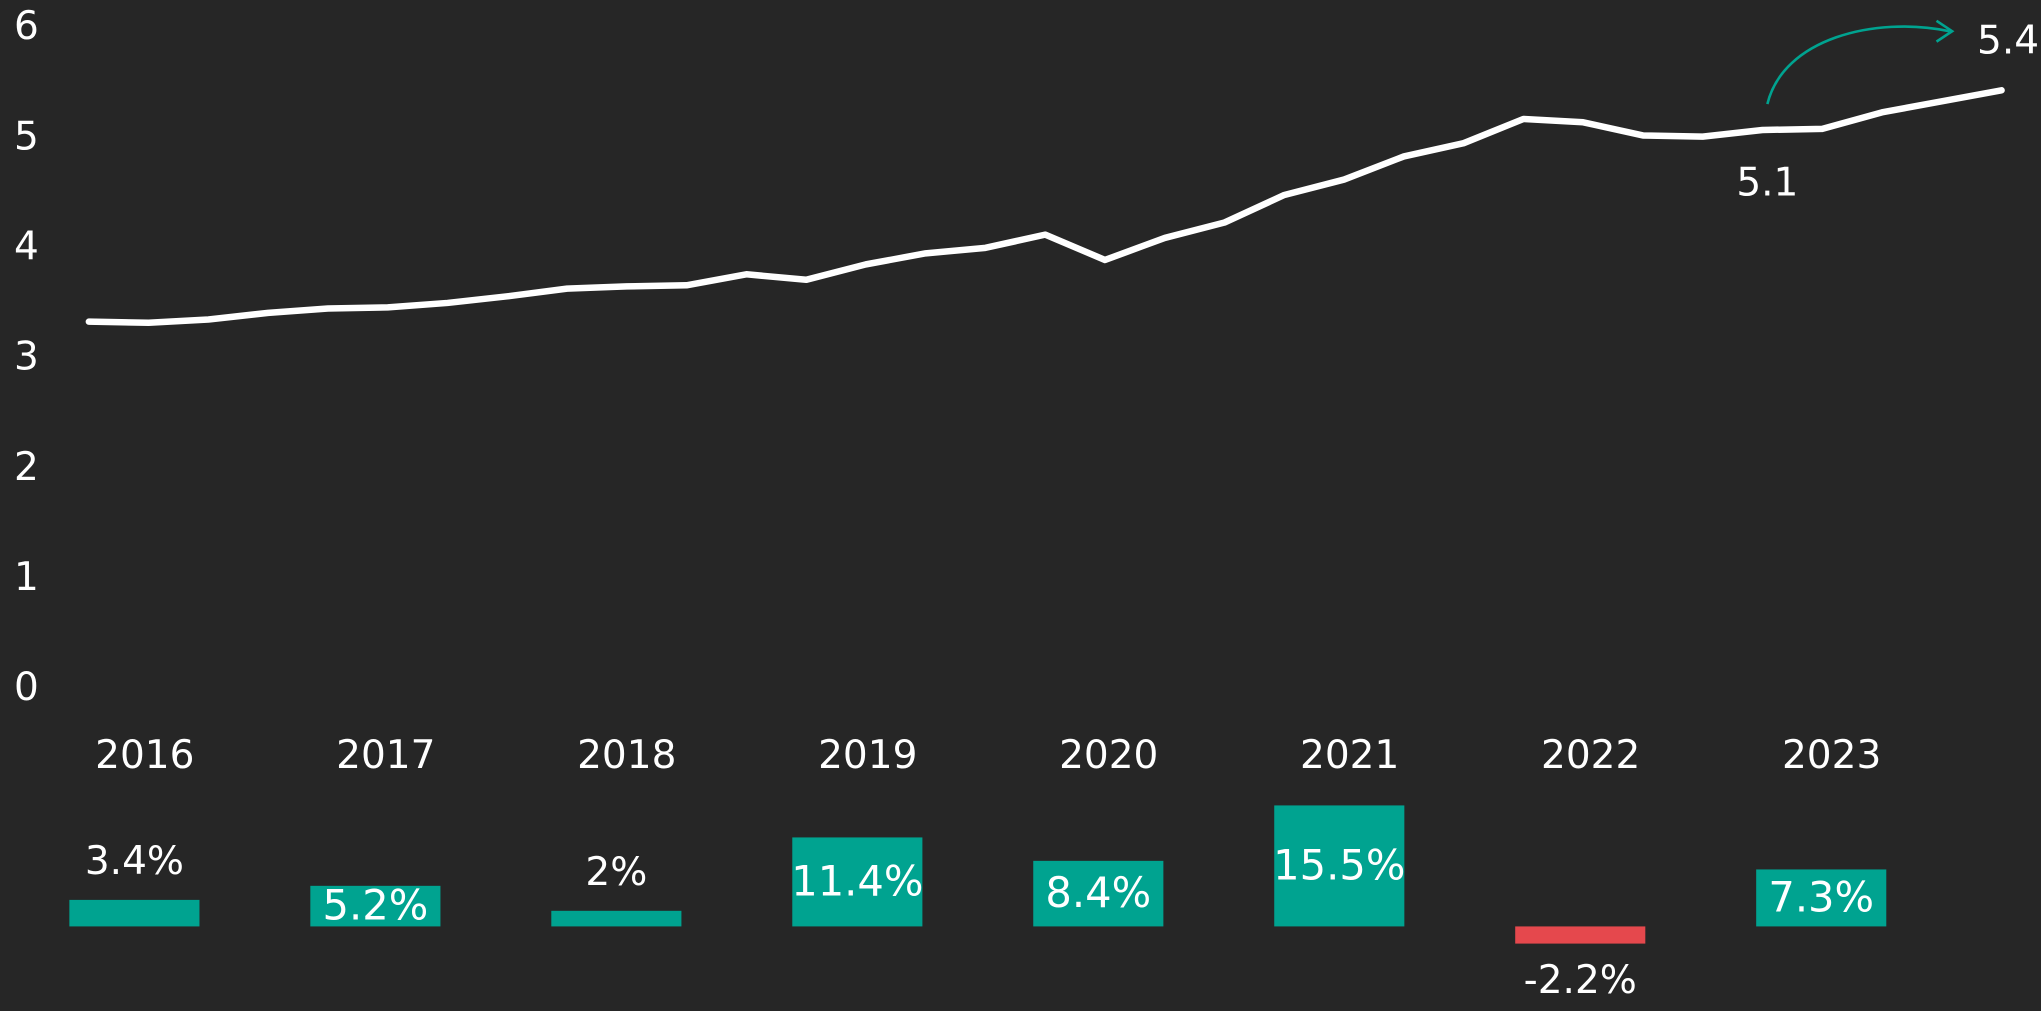 This screenshot has height=1011, width=2041. I want to click on y-tick-label: 6, so click(26, 26).